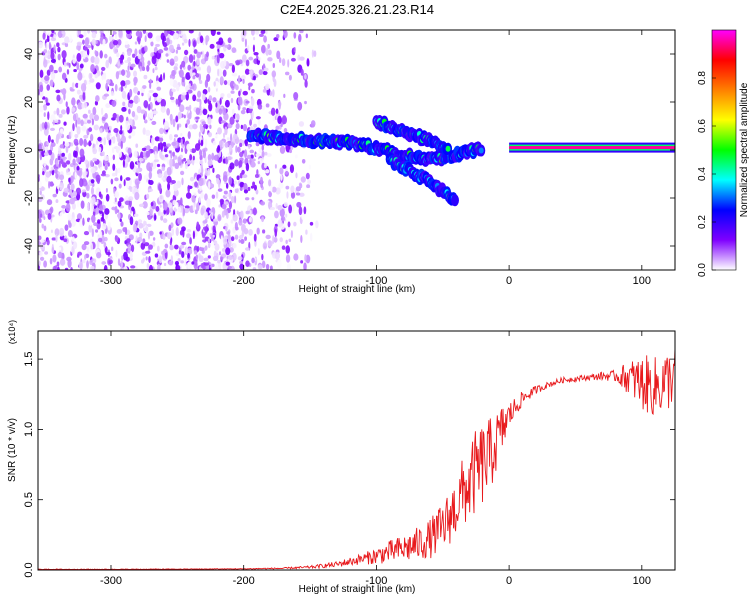  What do you see at coordinates (29, 246) in the screenshot?
I see `spectrogram-y-tick-label: -40` at bounding box center [29, 246].